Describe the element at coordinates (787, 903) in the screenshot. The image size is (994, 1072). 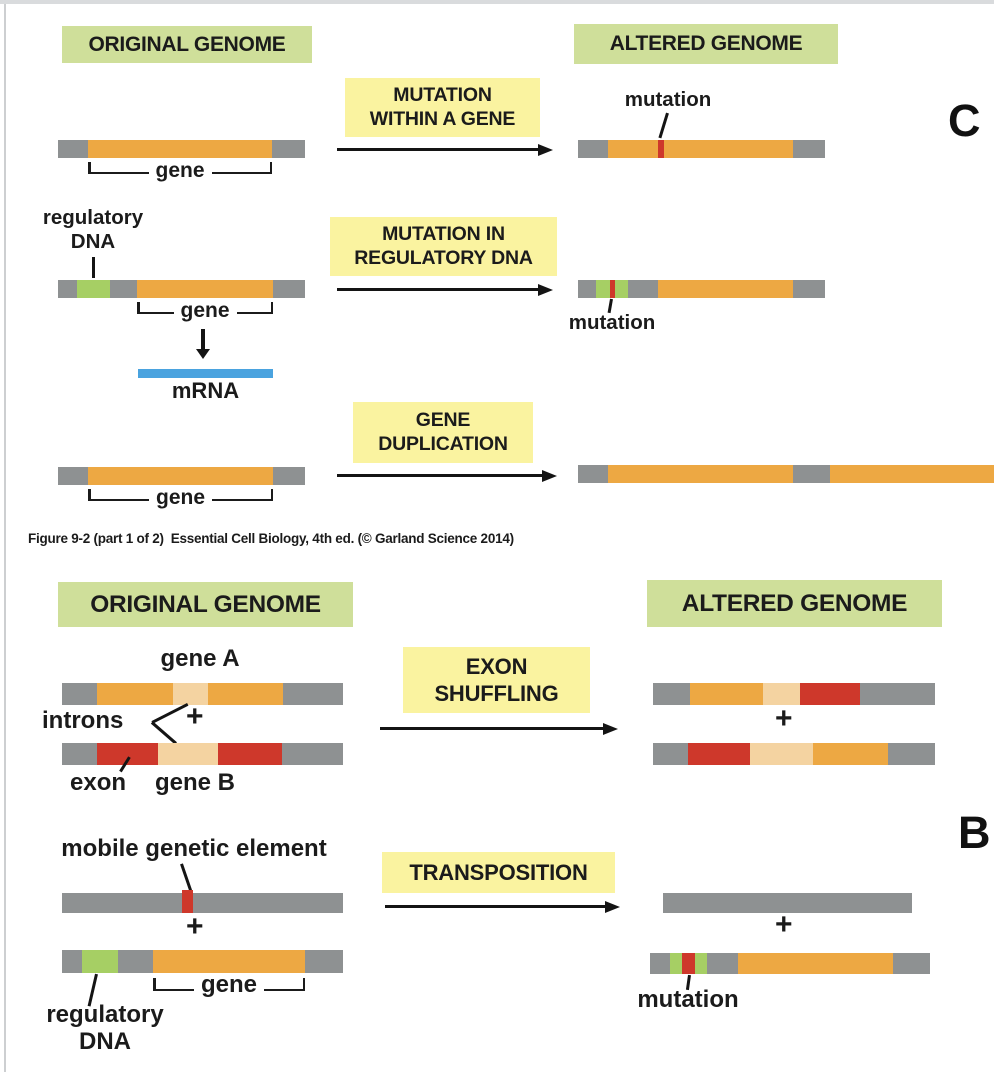
I see `dna-bar-donor-after` at that location.